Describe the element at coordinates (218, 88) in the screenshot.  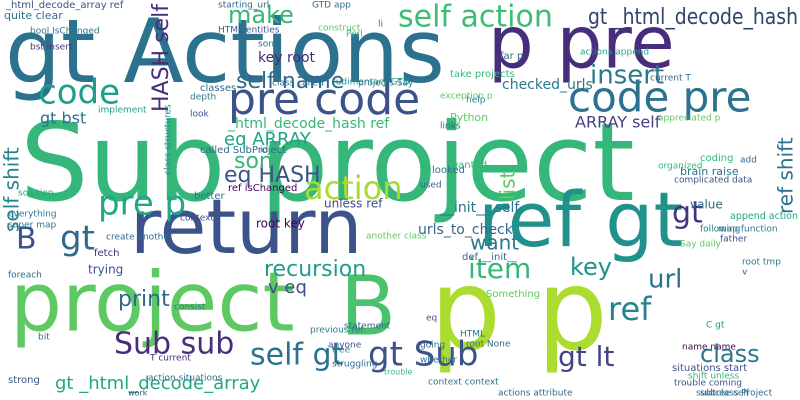
I see `word: classes` at that location.